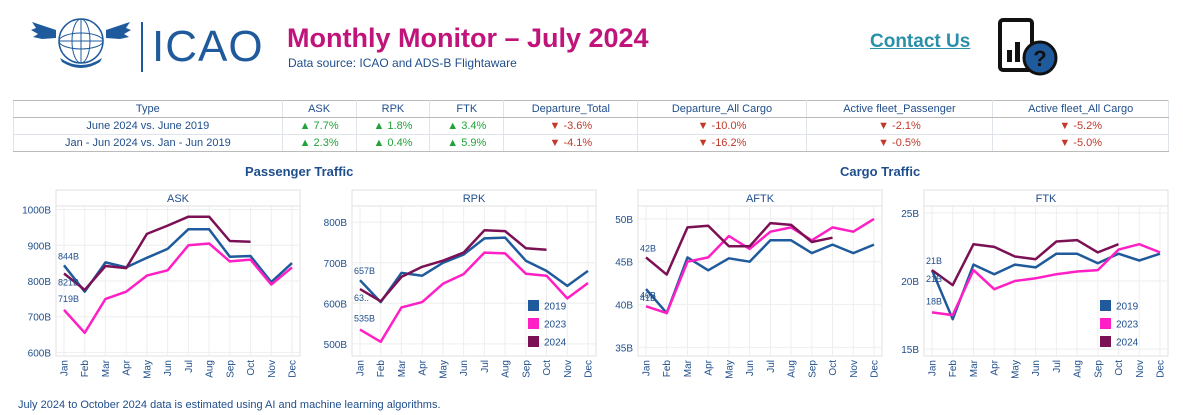 The width and height of the screenshot is (1183, 415). Describe the element at coordinates (1161, 369) in the screenshot. I see `x-tick-label: Dec` at that location.